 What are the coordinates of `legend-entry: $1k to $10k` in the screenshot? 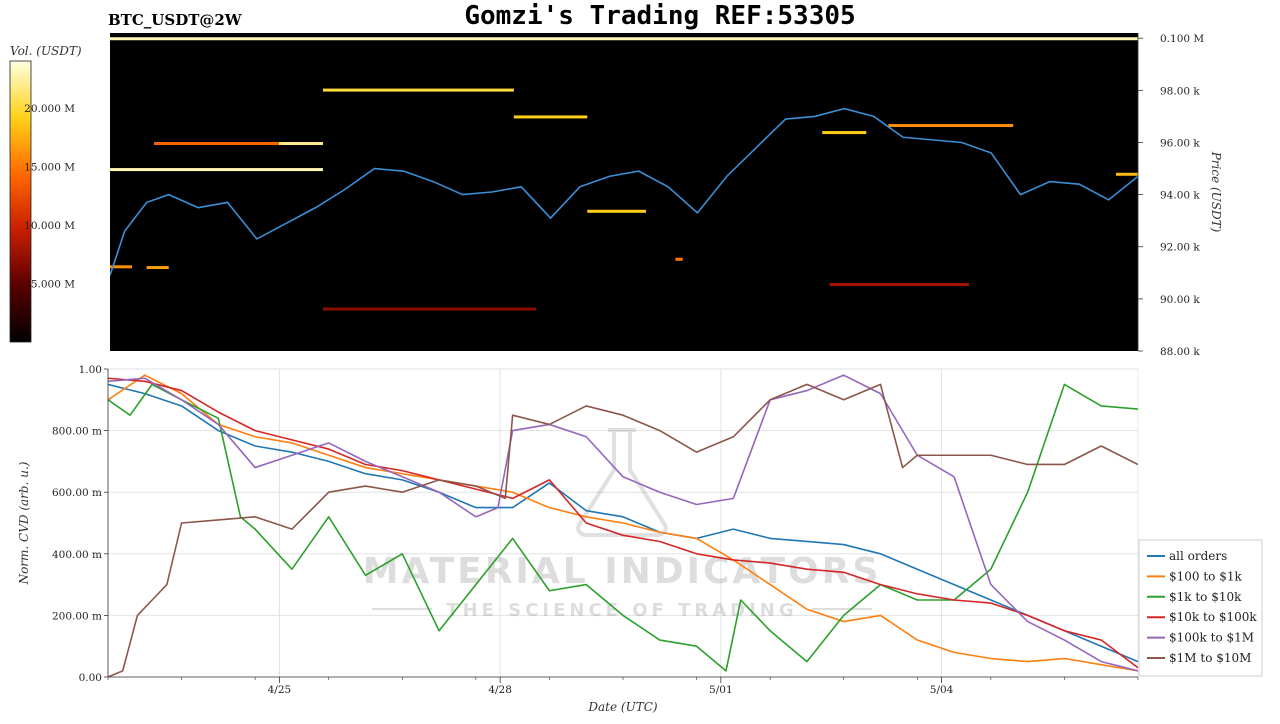 It's located at (1205, 597).